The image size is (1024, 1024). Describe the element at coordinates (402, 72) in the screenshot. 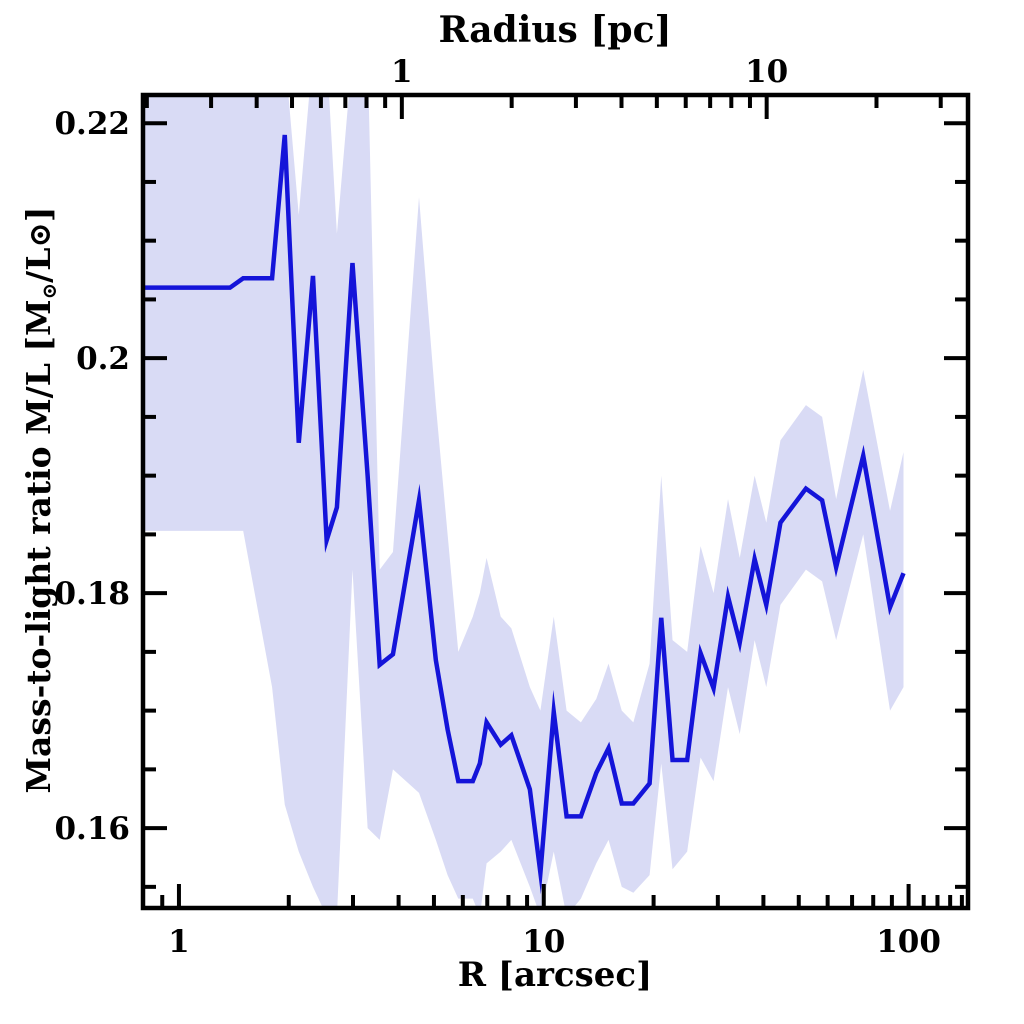

I see `top-axis-tick-label: 1` at that location.